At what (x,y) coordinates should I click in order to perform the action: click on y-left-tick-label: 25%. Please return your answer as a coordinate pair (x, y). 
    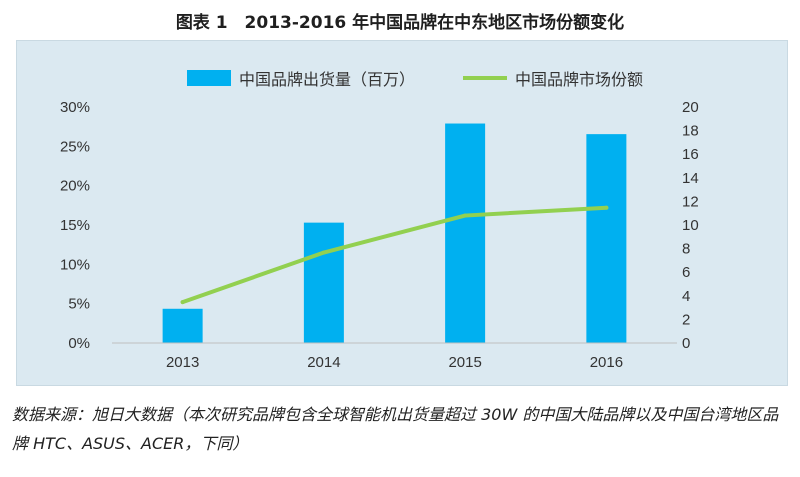
    Looking at the image, I should click on (75, 146).